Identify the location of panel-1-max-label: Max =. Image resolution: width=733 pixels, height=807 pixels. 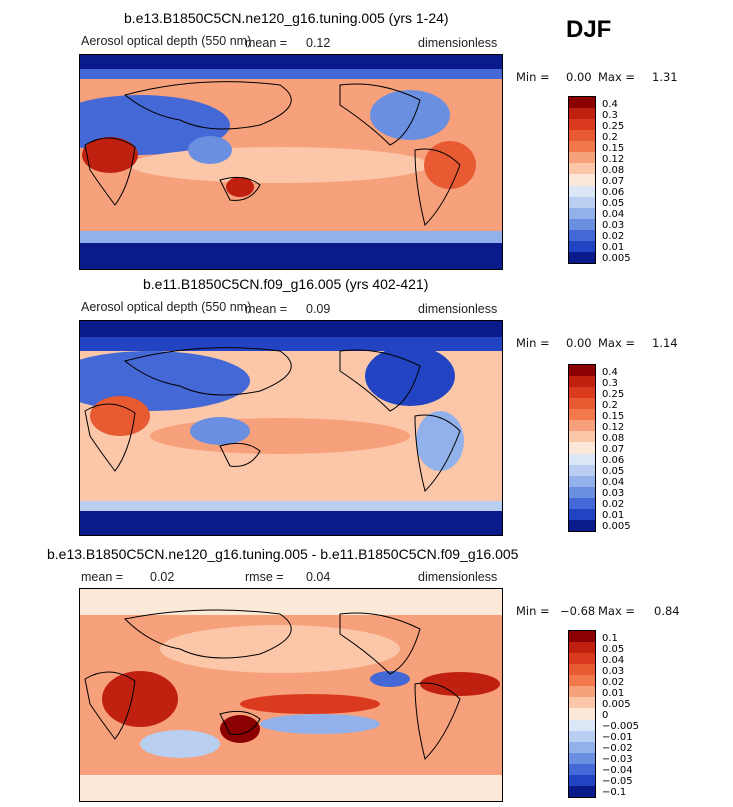
(617, 77).